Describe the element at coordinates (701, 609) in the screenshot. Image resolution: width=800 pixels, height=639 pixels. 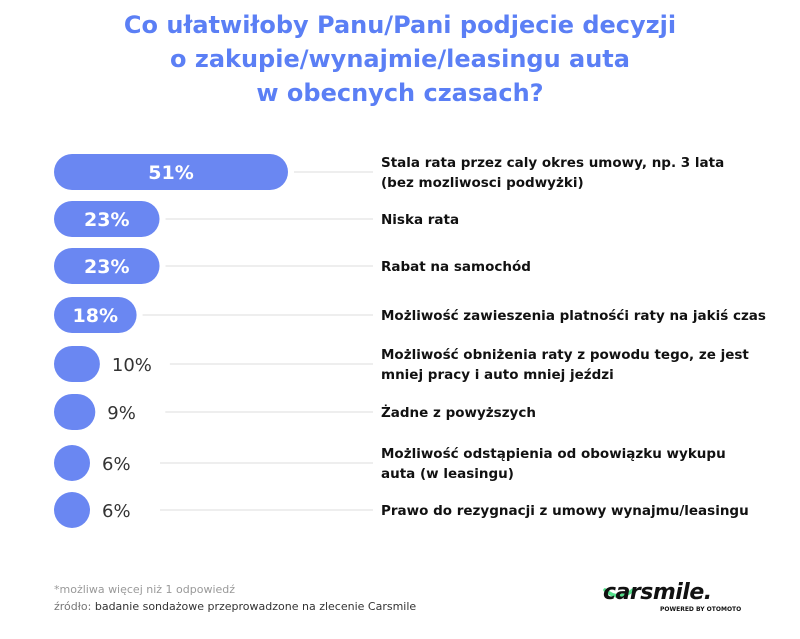
I see `logo-sub: POWERED BY OTOMOTO` at that location.